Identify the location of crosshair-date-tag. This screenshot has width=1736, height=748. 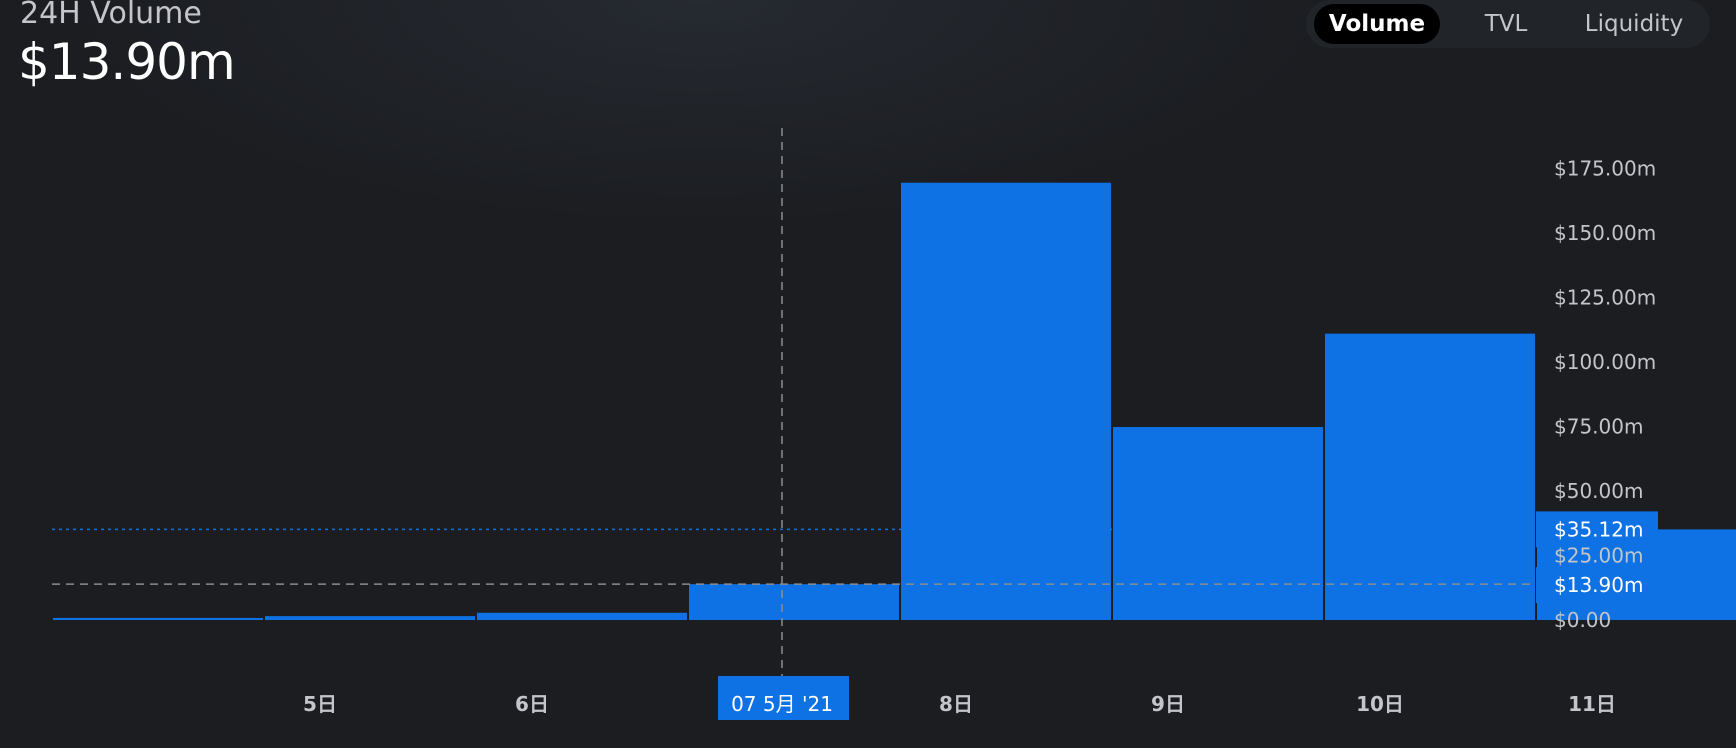
(783, 698).